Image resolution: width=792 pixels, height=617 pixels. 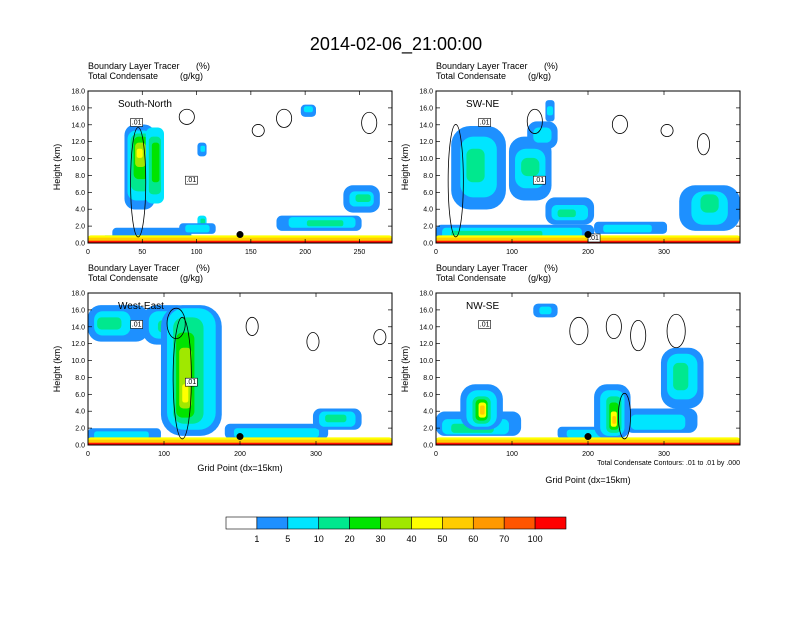 I want to click on cross-section-label: SW-NE, so click(x=482, y=104).